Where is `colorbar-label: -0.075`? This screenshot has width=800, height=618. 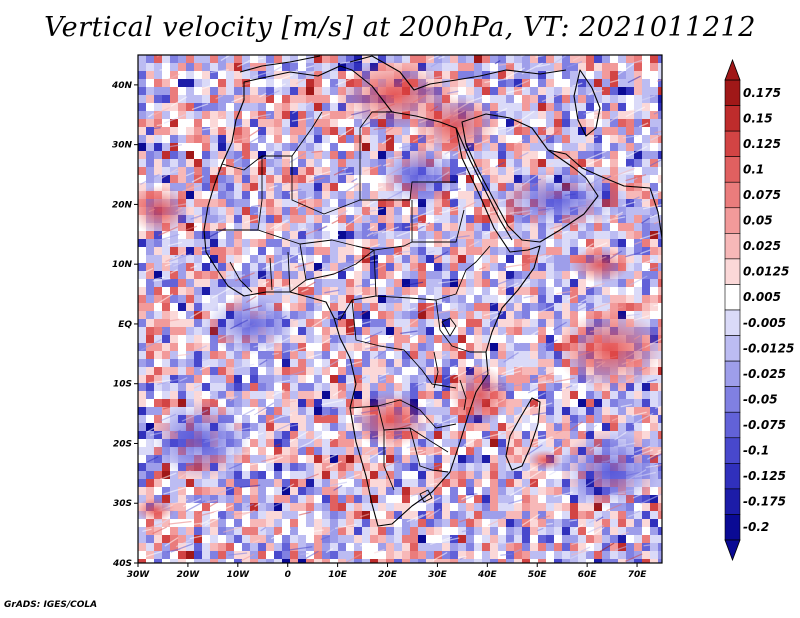
colorbar-label: -0.075 is located at coordinates (764, 425).